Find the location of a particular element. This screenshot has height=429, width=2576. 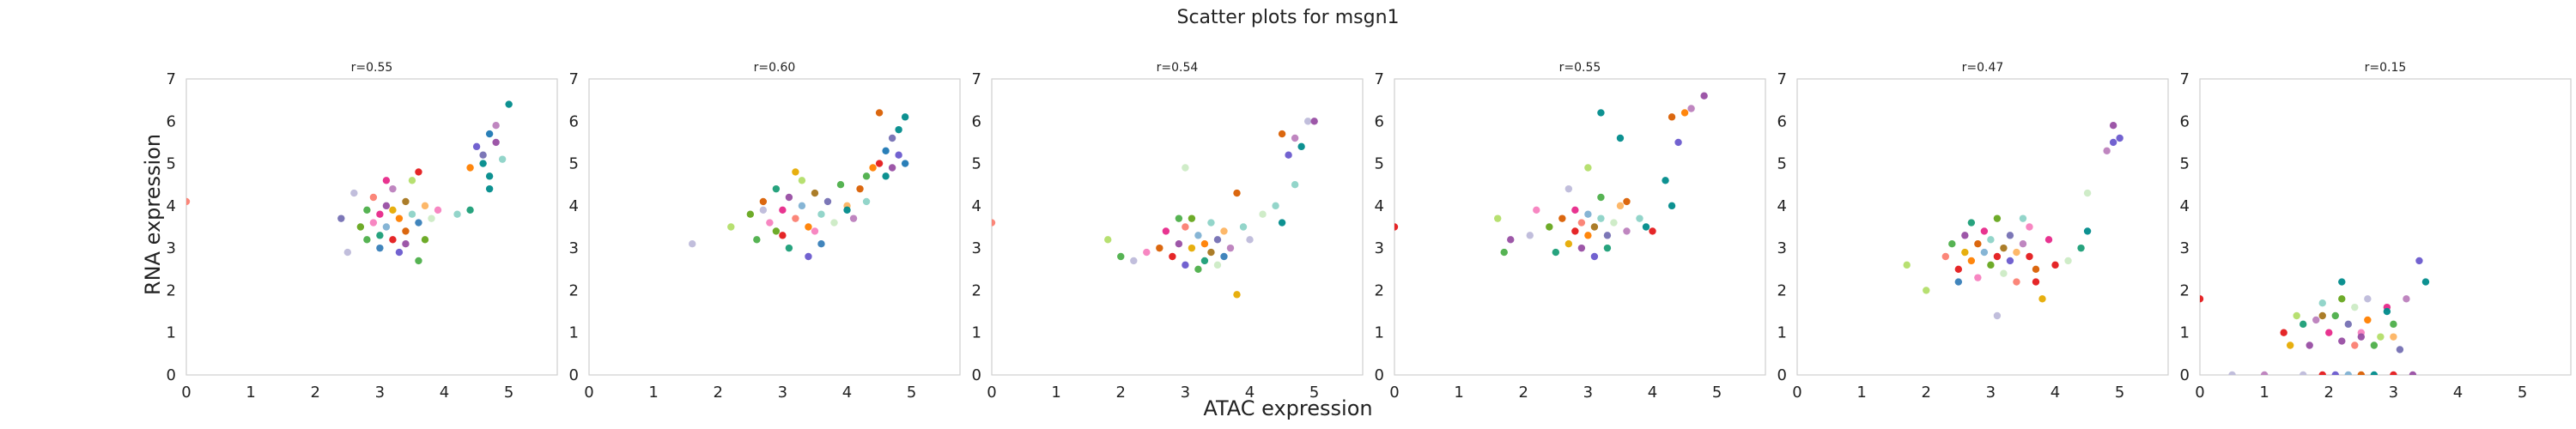

y-tick-label: 7 is located at coordinates (574, 79).